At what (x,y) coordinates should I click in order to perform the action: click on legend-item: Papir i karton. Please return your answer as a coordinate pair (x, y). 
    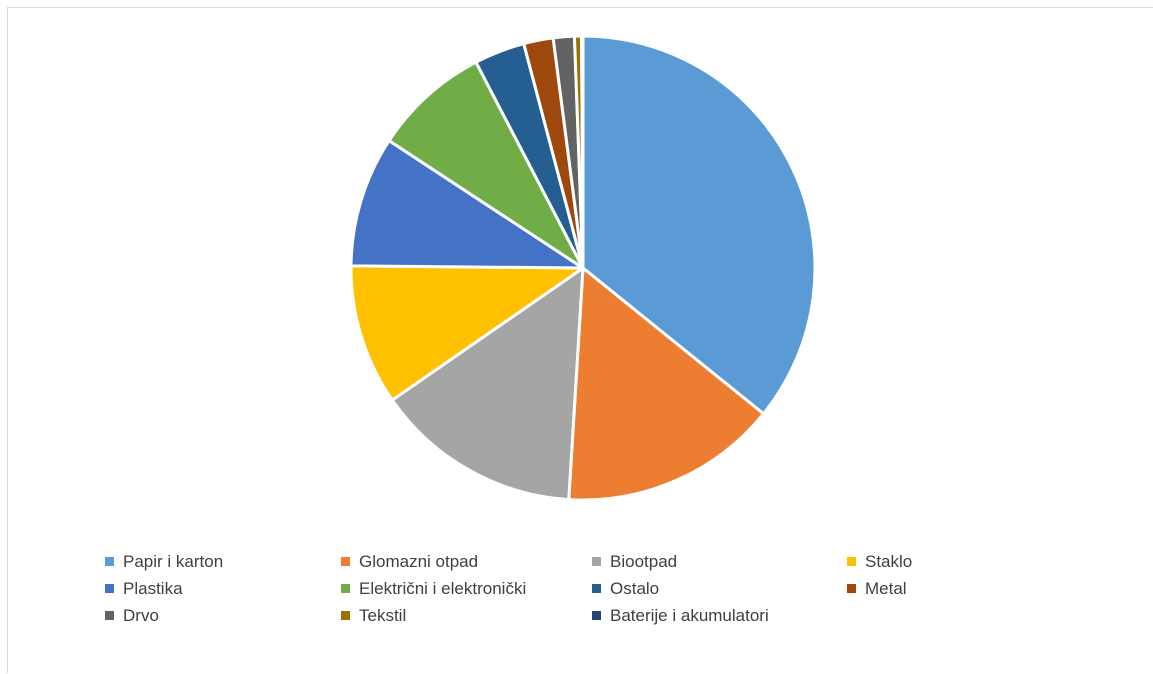
    Looking at the image, I should click on (223, 561).